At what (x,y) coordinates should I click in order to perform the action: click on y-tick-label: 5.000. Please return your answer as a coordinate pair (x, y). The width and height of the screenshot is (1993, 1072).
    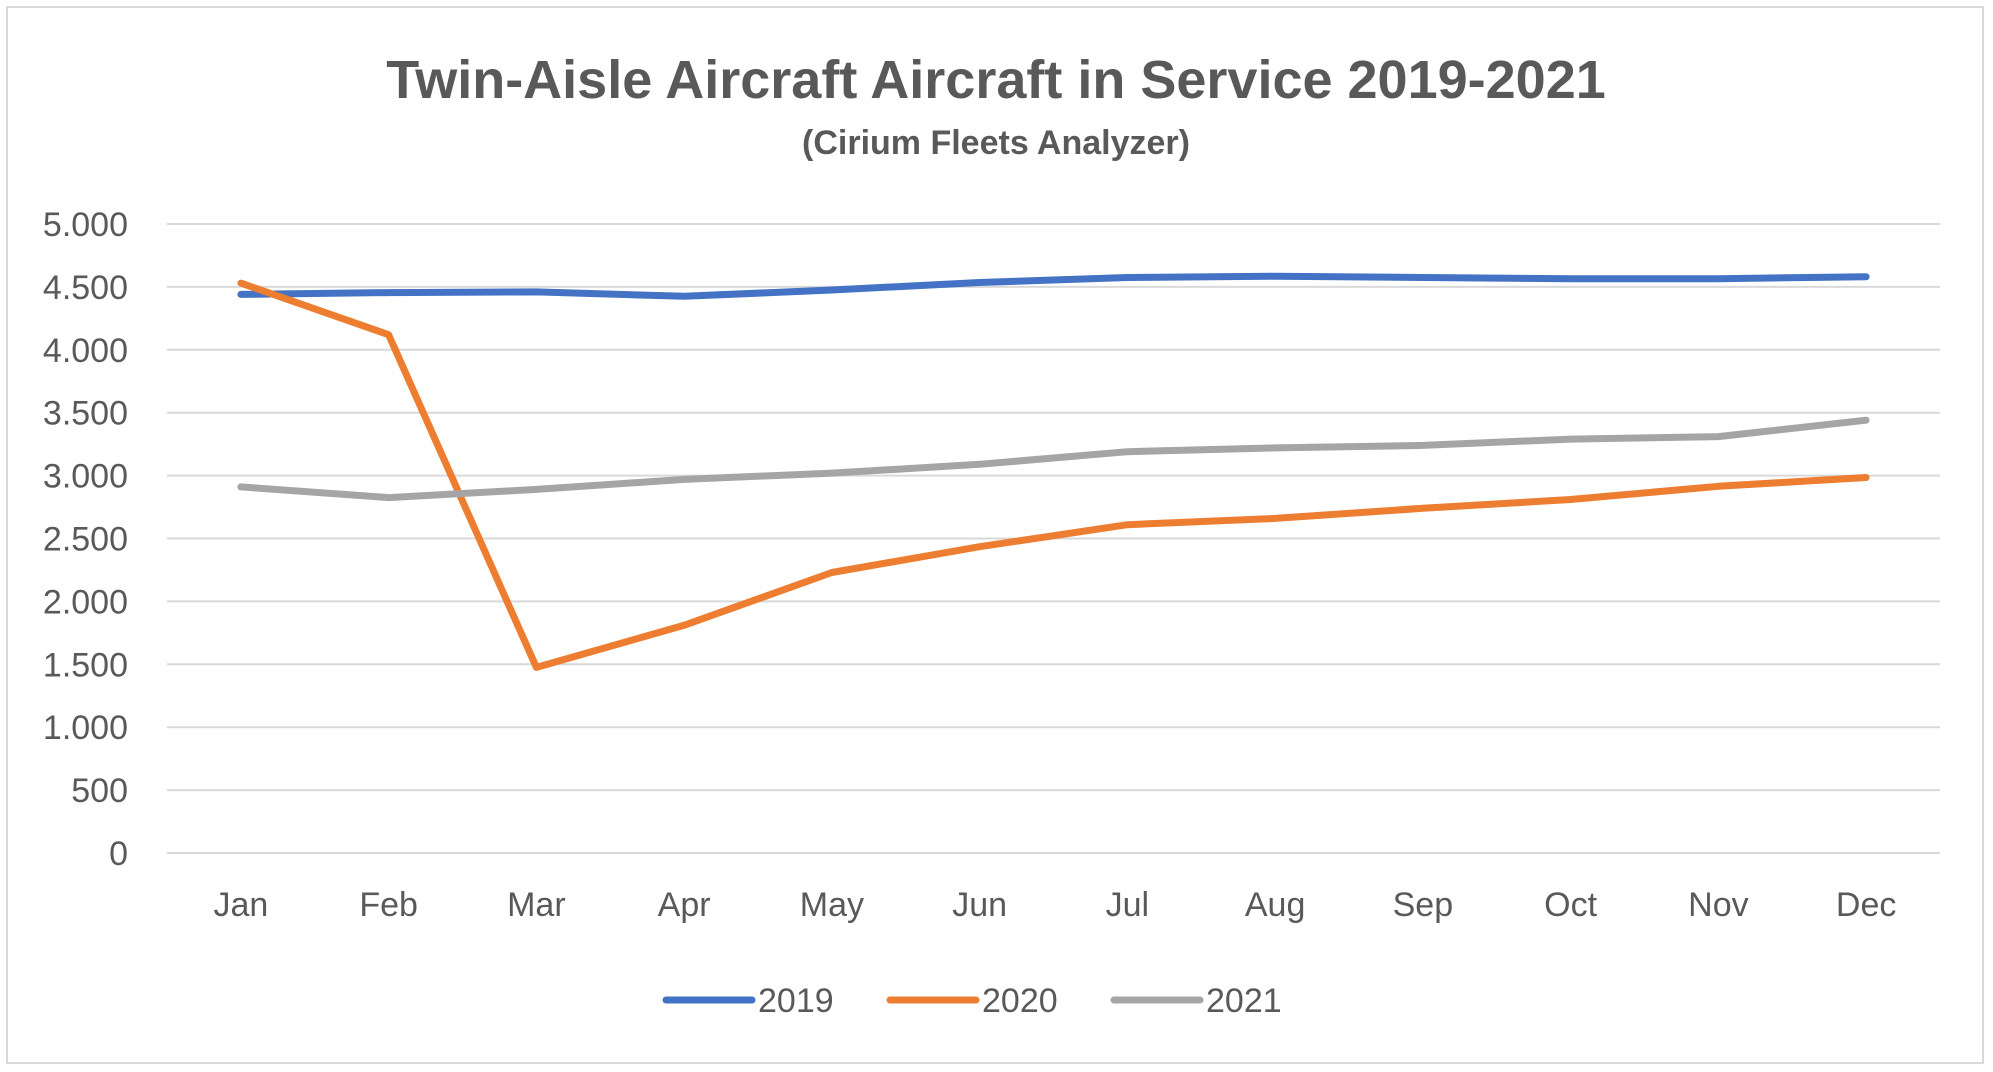
    Looking at the image, I should click on (85, 225).